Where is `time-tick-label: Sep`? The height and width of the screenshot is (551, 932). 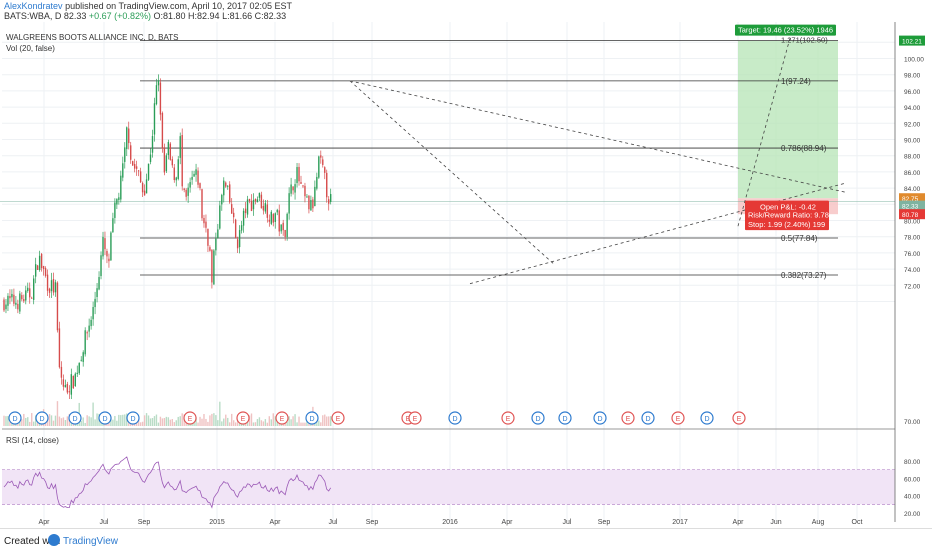
time-tick-label: Sep is located at coordinates (372, 522).